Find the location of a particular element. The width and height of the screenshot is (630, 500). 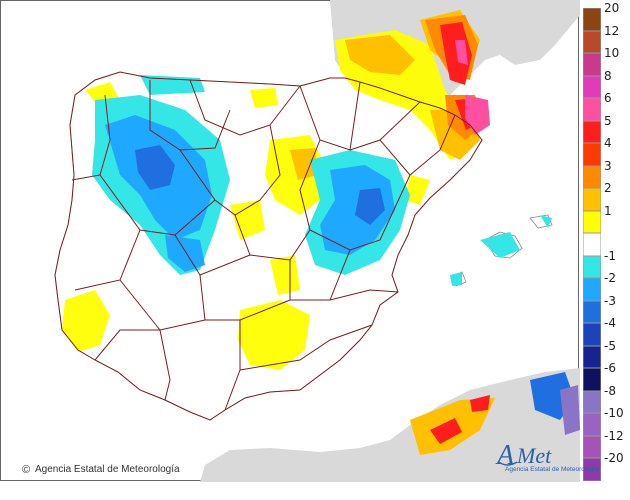

legend-label: 8 is located at coordinates (608, 75).